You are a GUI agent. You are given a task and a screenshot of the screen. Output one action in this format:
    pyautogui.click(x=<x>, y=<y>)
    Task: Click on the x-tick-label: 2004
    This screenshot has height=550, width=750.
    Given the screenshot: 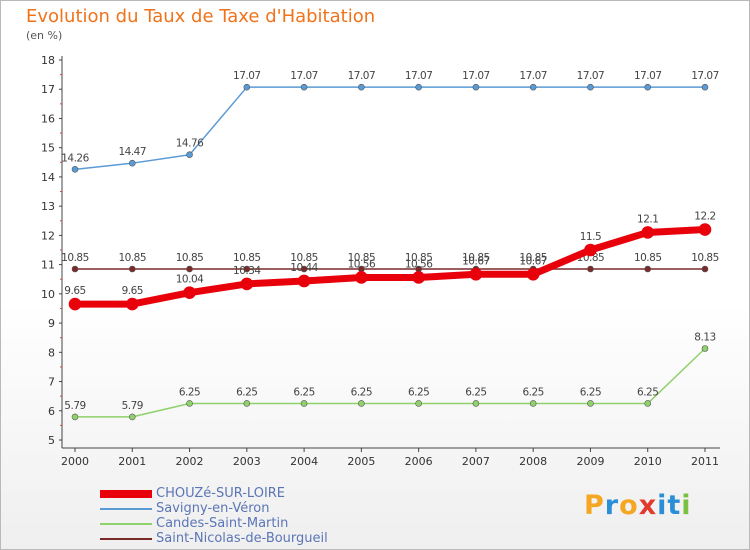 What is the action you would take?
    pyautogui.click(x=304, y=461)
    